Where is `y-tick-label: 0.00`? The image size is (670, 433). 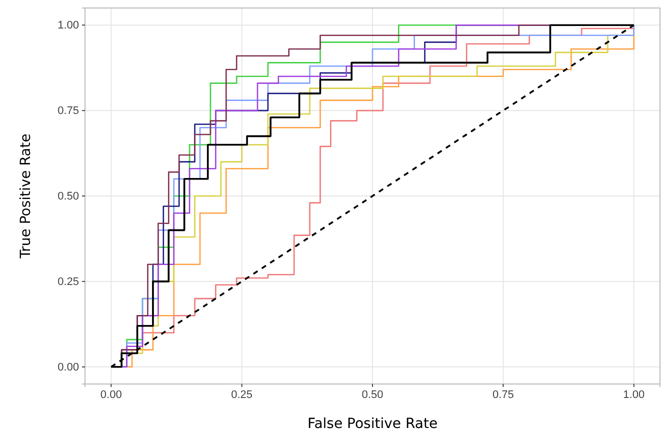 y-tick-label: 0.00 is located at coordinates (68, 367).